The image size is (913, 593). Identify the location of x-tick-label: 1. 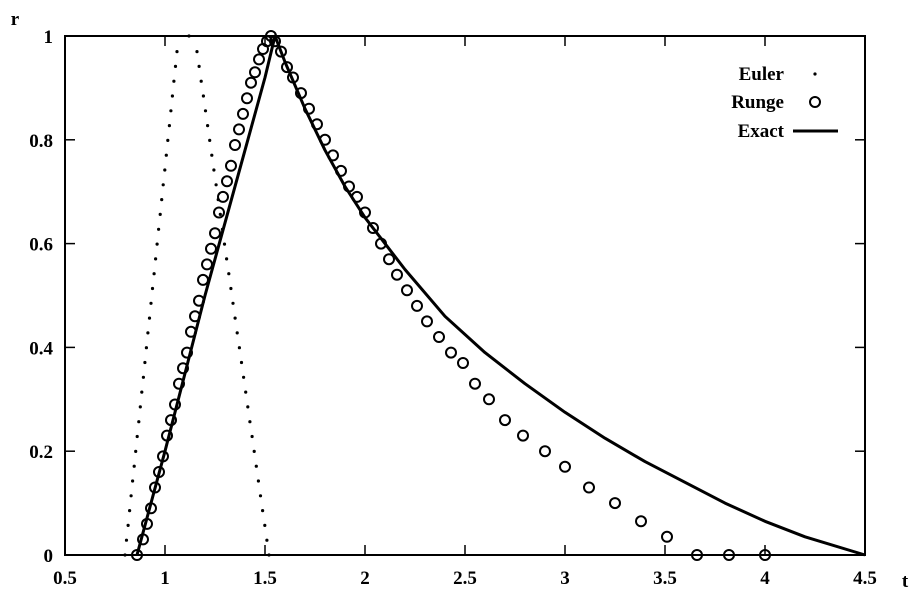
(165, 578).